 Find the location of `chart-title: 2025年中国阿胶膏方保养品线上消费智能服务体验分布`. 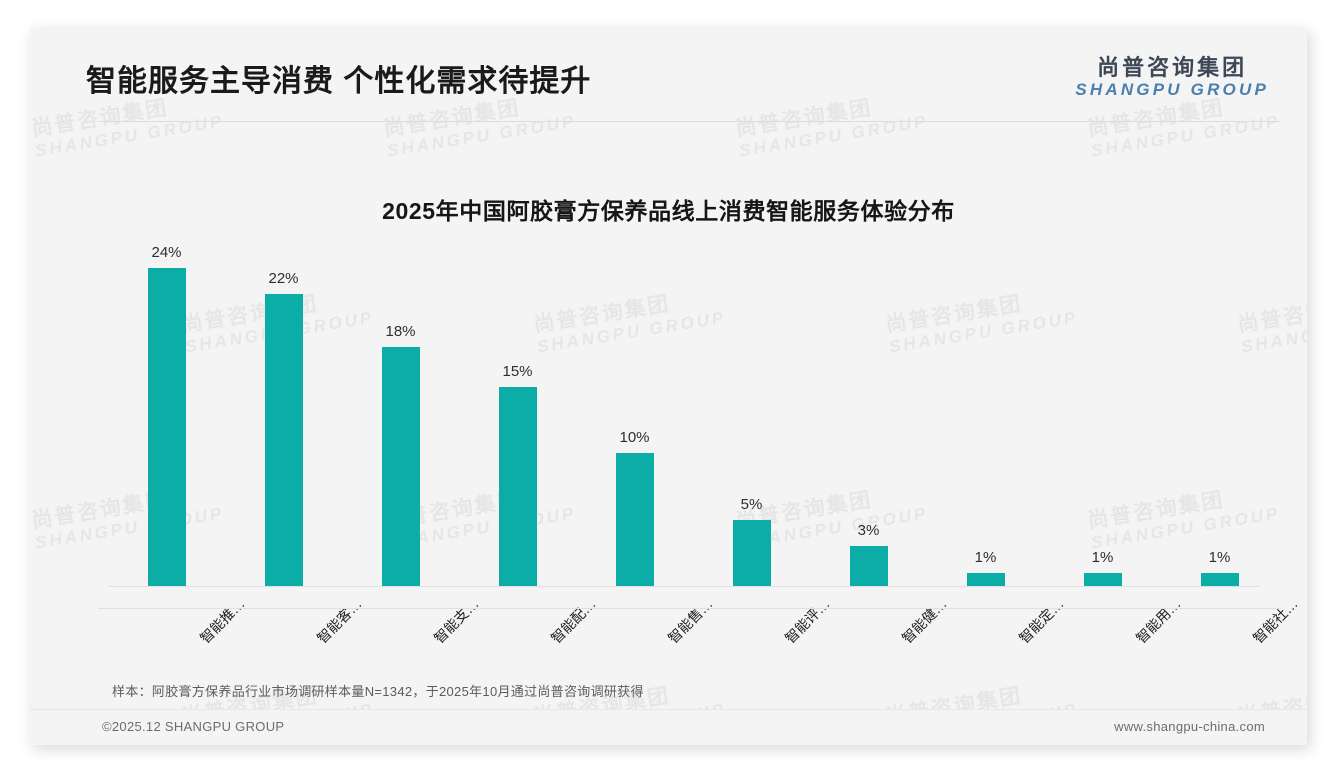

chart-title: 2025年中国阿胶膏方保养品线上消费智能服务体验分布 is located at coordinates (668, 211).